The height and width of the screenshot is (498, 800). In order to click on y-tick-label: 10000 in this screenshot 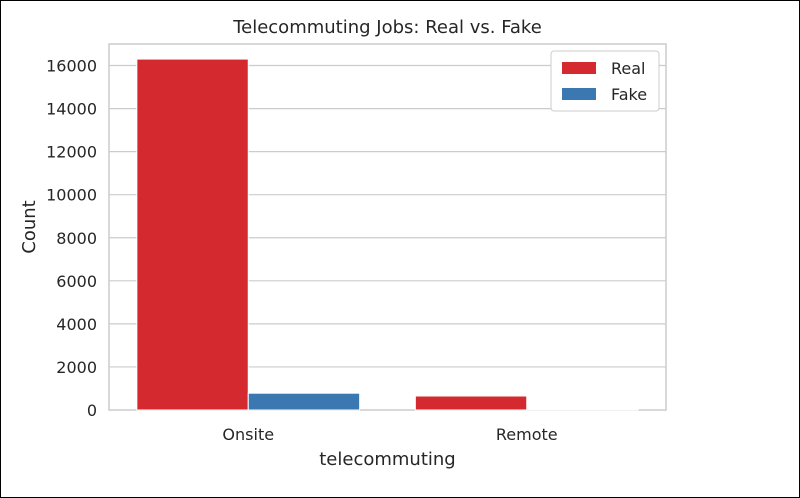, I will do `click(71, 195)`.